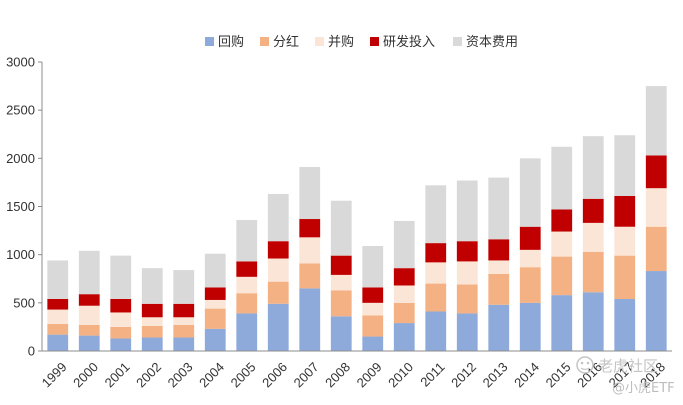 The height and width of the screenshot is (405, 683). What do you see at coordinates (180, 374) in the screenshot?
I see `x-tick-label: 2003` at bounding box center [180, 374].